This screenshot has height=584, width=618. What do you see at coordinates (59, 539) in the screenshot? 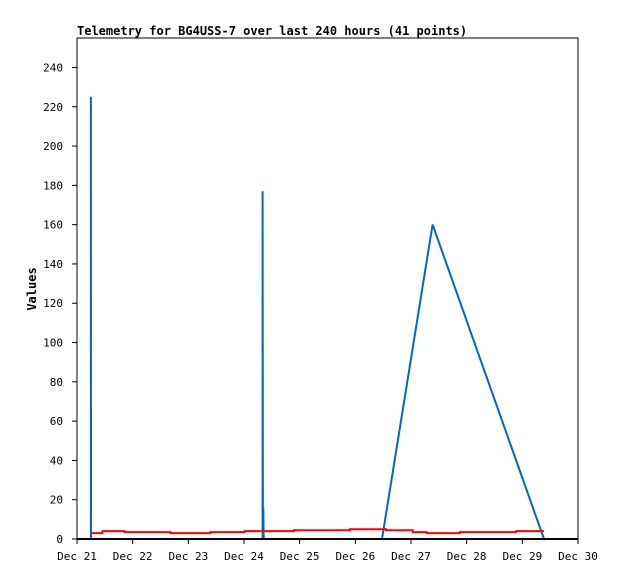
I see `y-tick-label: 0` at bounding box center [59, 539].